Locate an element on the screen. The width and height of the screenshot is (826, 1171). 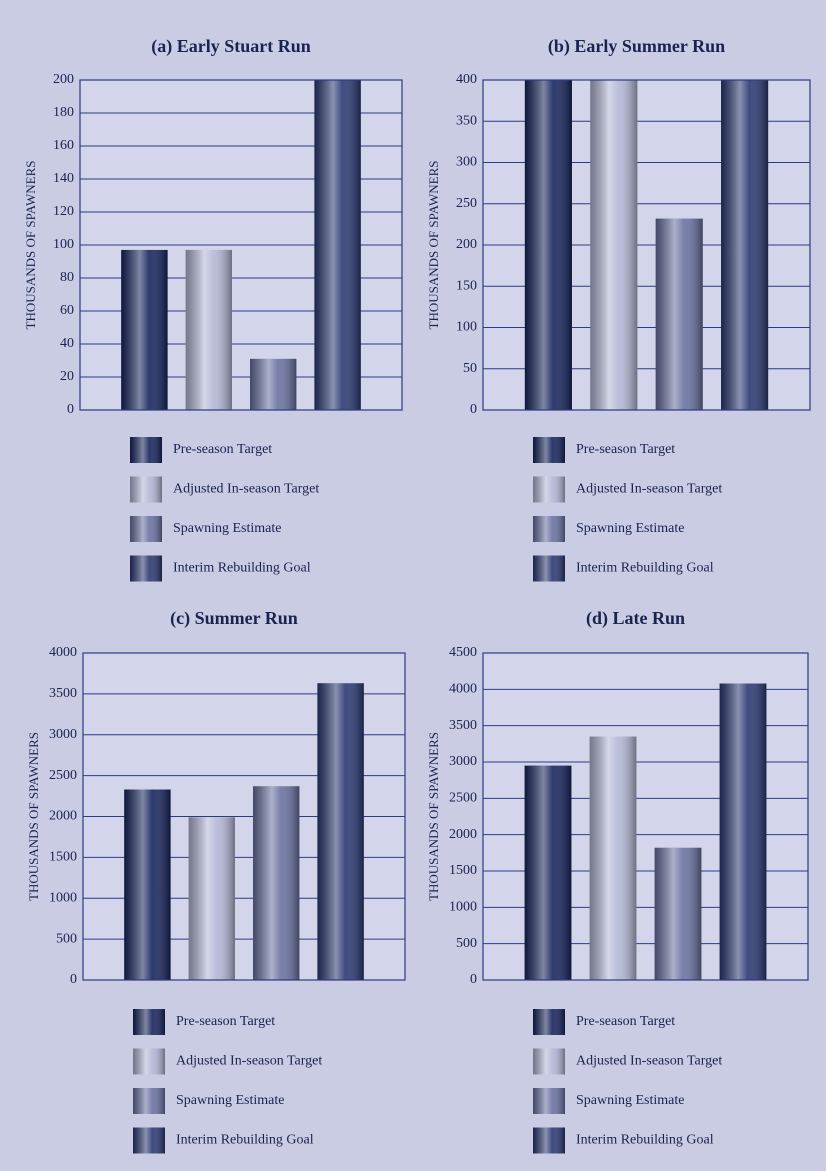
y-tick-label: 140 is located at coordinates (63, 178).